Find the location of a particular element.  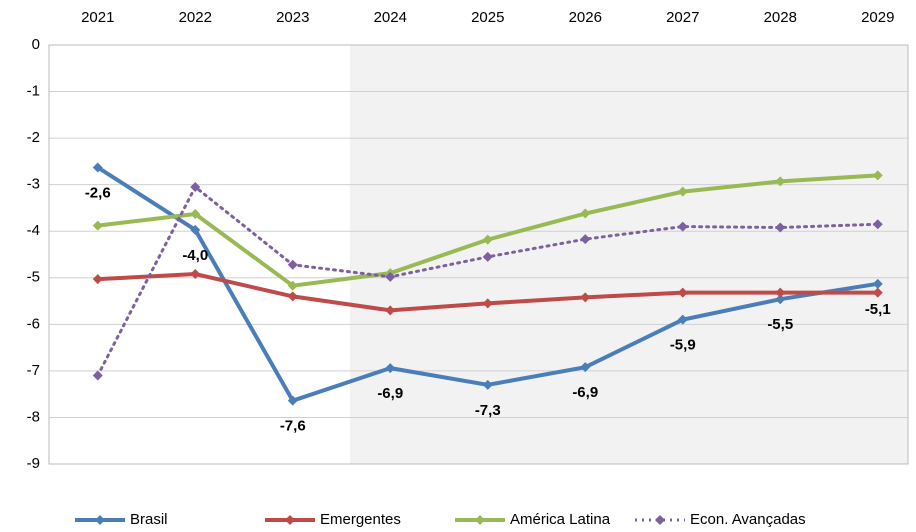

y-tick-label: -7 is located at coordinates (33, 370).